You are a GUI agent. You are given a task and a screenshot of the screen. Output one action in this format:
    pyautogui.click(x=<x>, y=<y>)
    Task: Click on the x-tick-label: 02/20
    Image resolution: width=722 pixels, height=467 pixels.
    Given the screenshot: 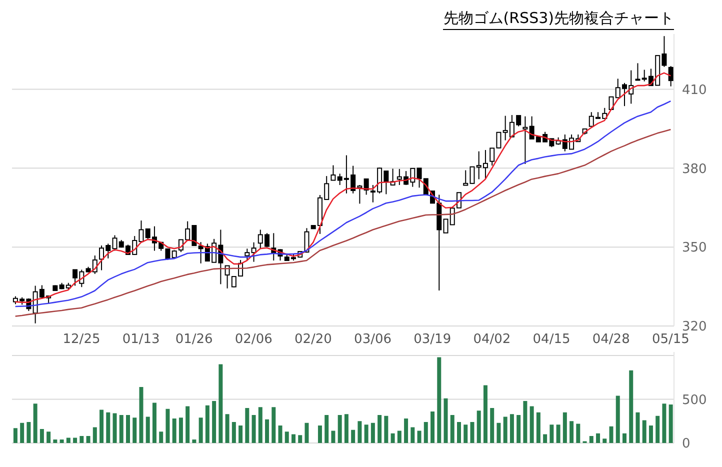 What is the action you would take?
    pyautogui.click(x=313, y=340)
    